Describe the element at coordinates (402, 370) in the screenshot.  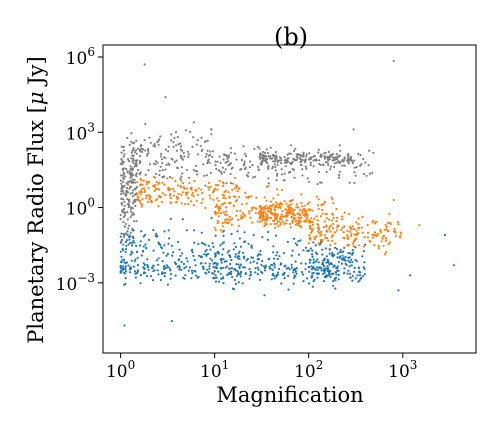
I see `x-tick-label-3: 103` at that location.